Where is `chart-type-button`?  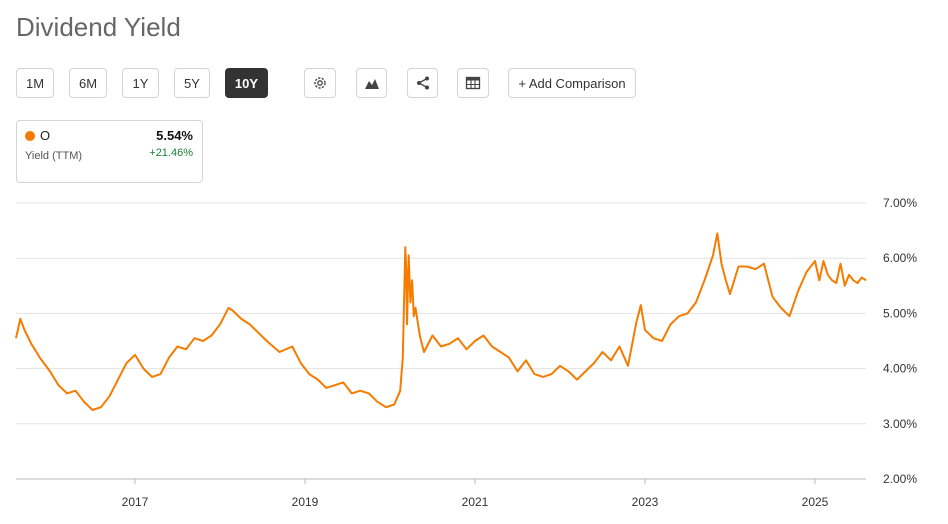
chart-type-button is located at coordinates (371, 83).